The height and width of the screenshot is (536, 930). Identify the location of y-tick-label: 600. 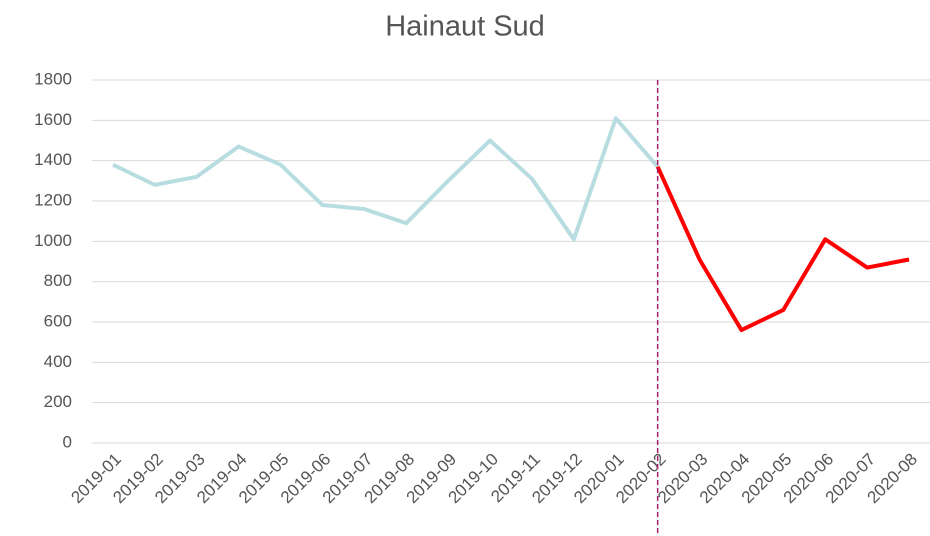
(58, 320).